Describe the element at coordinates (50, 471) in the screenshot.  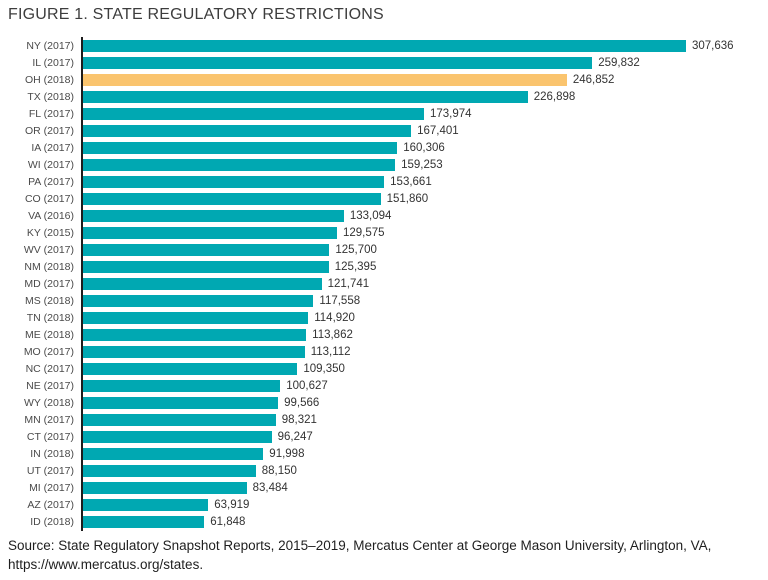
I see `y-axis-label: UT (2017)` at that location.